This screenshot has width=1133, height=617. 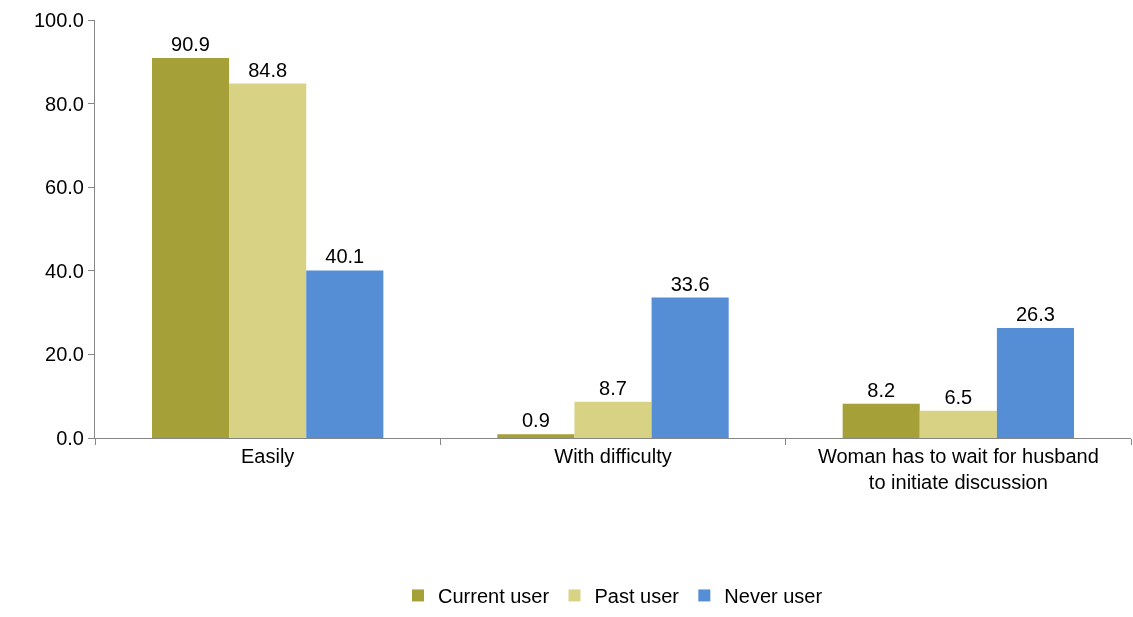 What do you see at coordinates (690, 283) in the screenshot?
I see `data-label: 33.6` at bounding box center [690, 283].